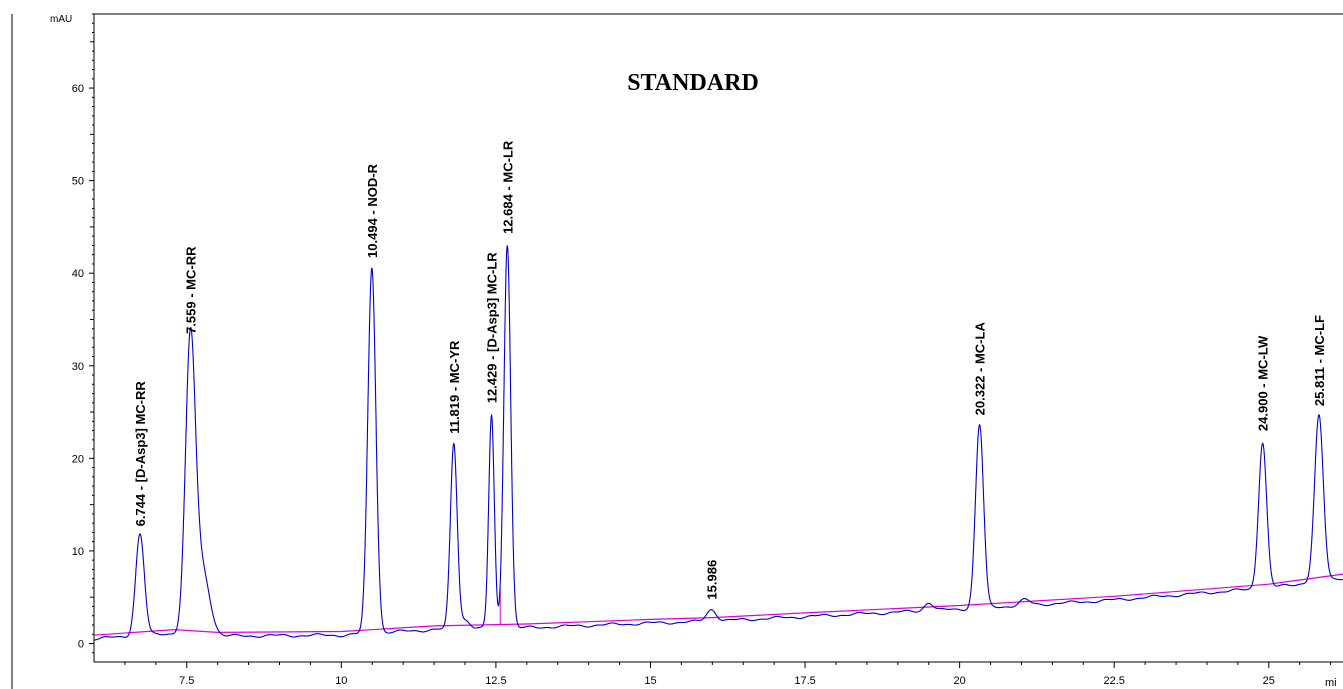 The height and width of the screenshot is (689, 1343). I want to click on x-tick-label: 10, so click(341, 681).